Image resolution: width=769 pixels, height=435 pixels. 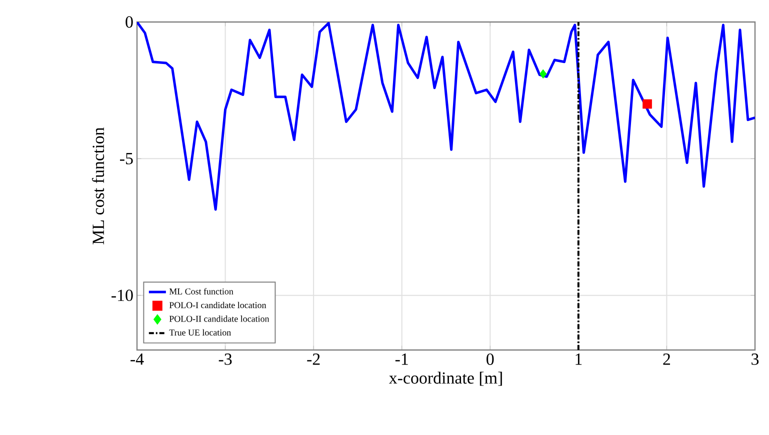 I want to click on legend-label: POLO-I candidate location, so click(x=217, y=305).